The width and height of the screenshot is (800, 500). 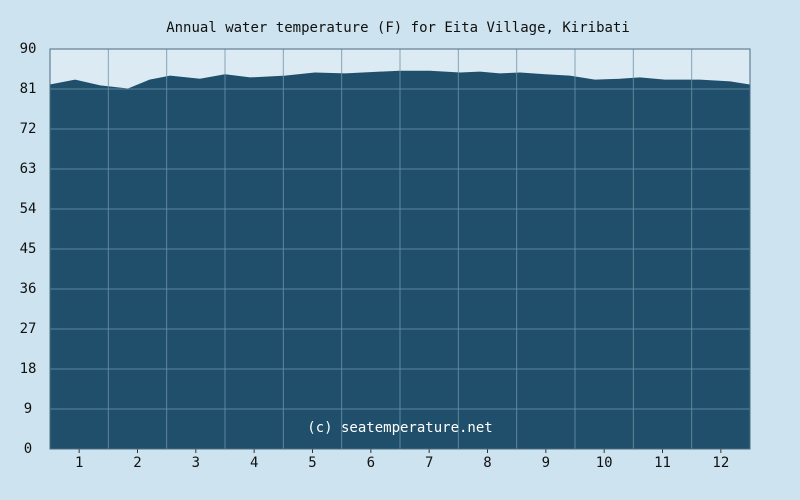 I want to click on x-tick-label: 10, so click(x=604, y=463).